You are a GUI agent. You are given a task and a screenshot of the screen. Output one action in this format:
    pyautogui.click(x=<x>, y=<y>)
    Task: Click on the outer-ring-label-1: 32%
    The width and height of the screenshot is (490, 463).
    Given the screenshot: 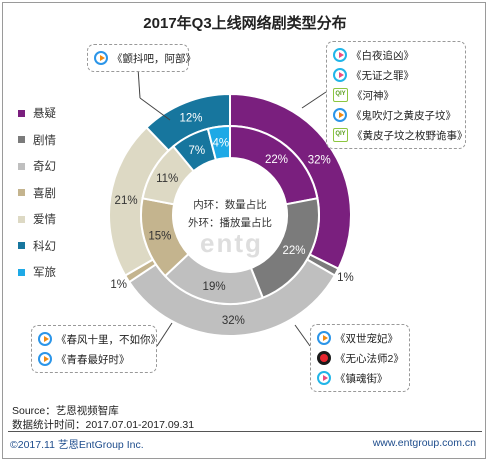 What is the action you would take?
    pyautogui.click(x=319, y=161)
    